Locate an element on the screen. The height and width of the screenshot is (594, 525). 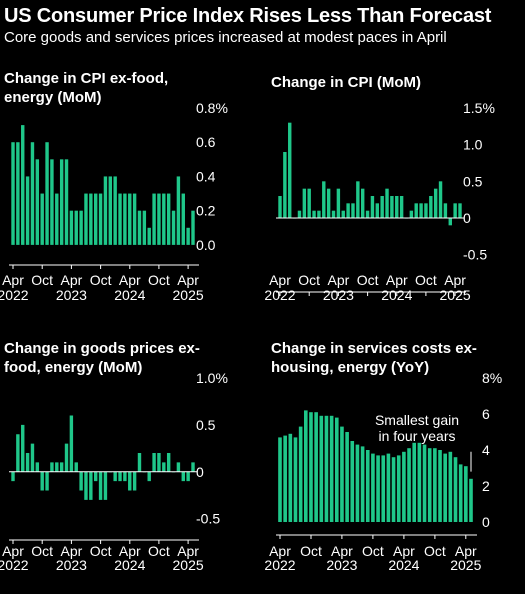
panel-title-line: housing, energy (YoY) is located at coordinates (350, 367).